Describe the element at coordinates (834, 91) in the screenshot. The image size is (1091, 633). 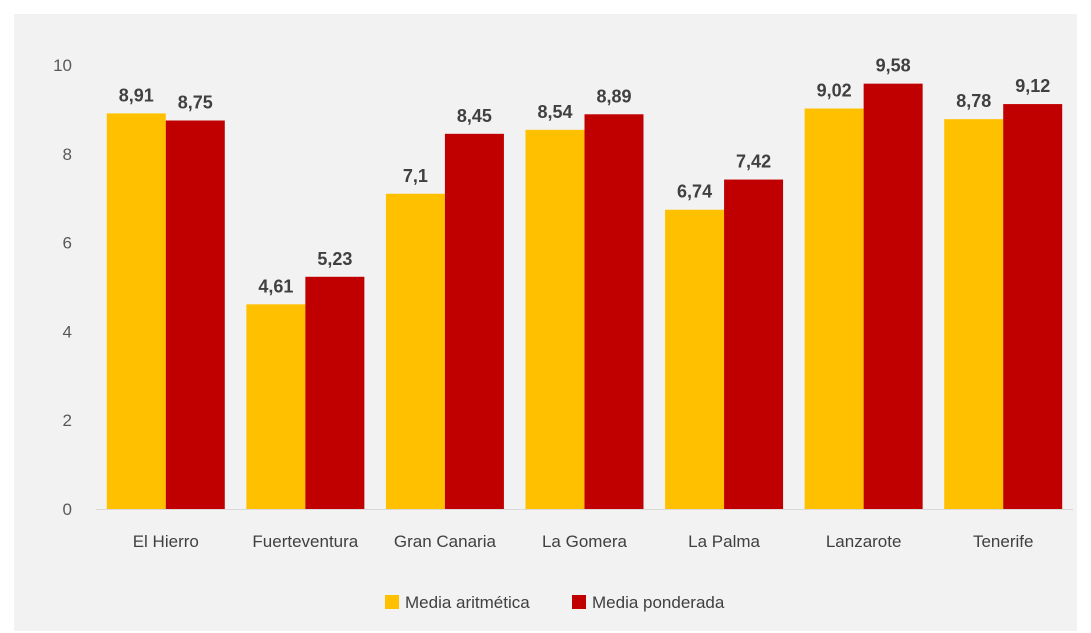
I see `data-label: 9,02` at that location.